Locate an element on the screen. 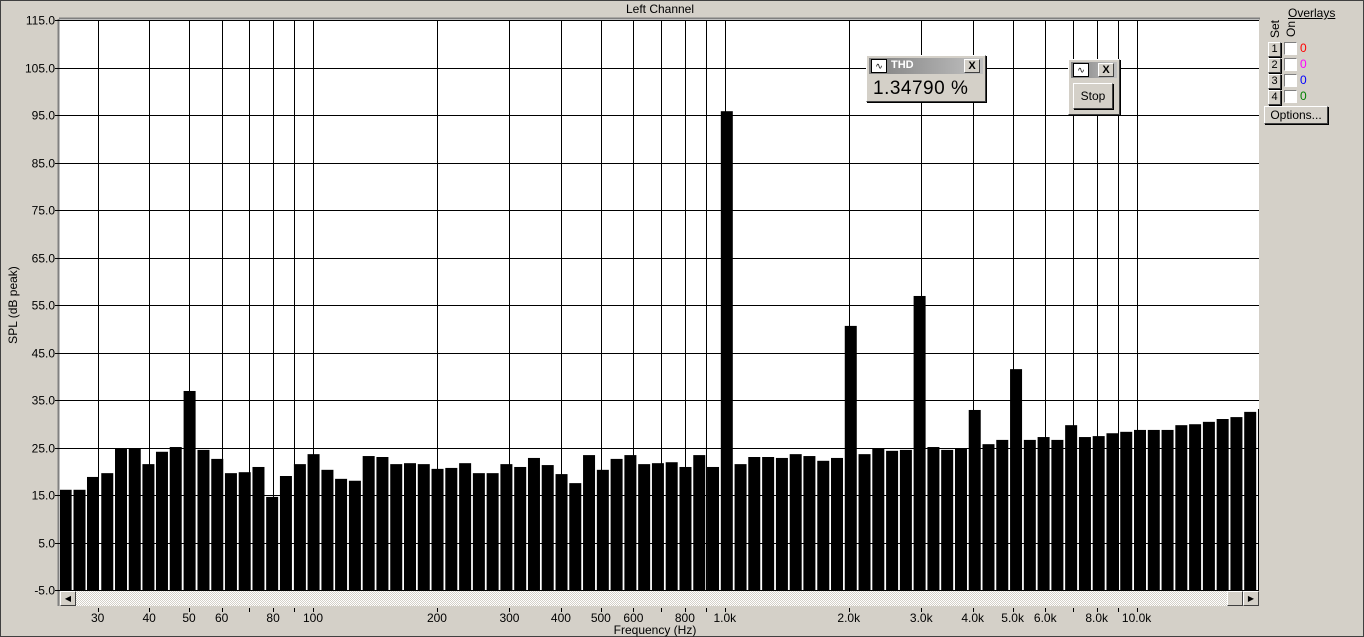  overlays-title: Overlays is located at coordinates (1312, 13).